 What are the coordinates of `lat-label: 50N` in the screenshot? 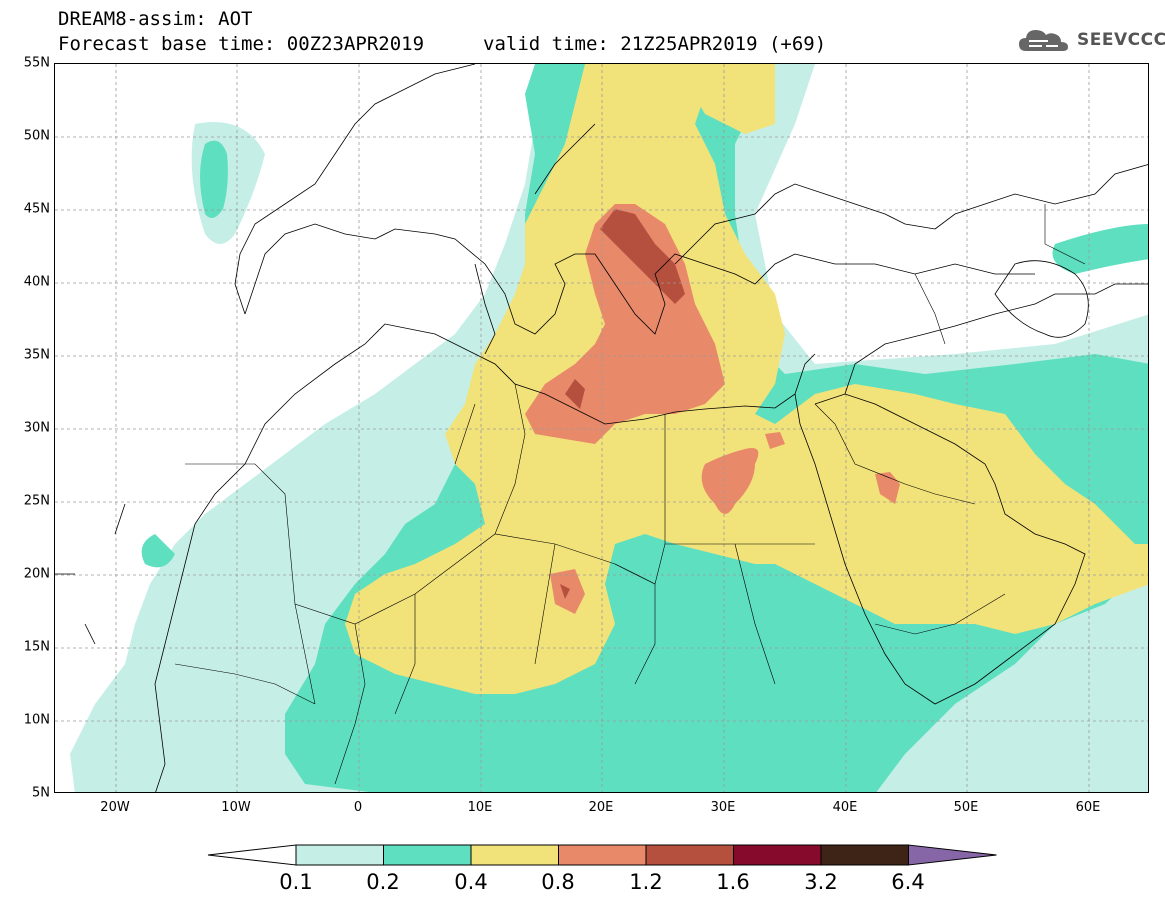 It's located at (36, 136).